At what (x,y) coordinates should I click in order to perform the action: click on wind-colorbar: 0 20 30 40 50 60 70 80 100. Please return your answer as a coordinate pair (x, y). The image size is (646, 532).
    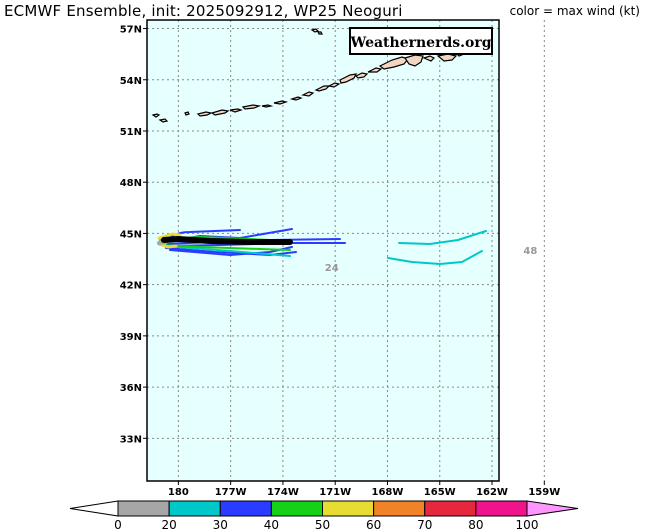
    Looking at the image, I should click on (324, 516).